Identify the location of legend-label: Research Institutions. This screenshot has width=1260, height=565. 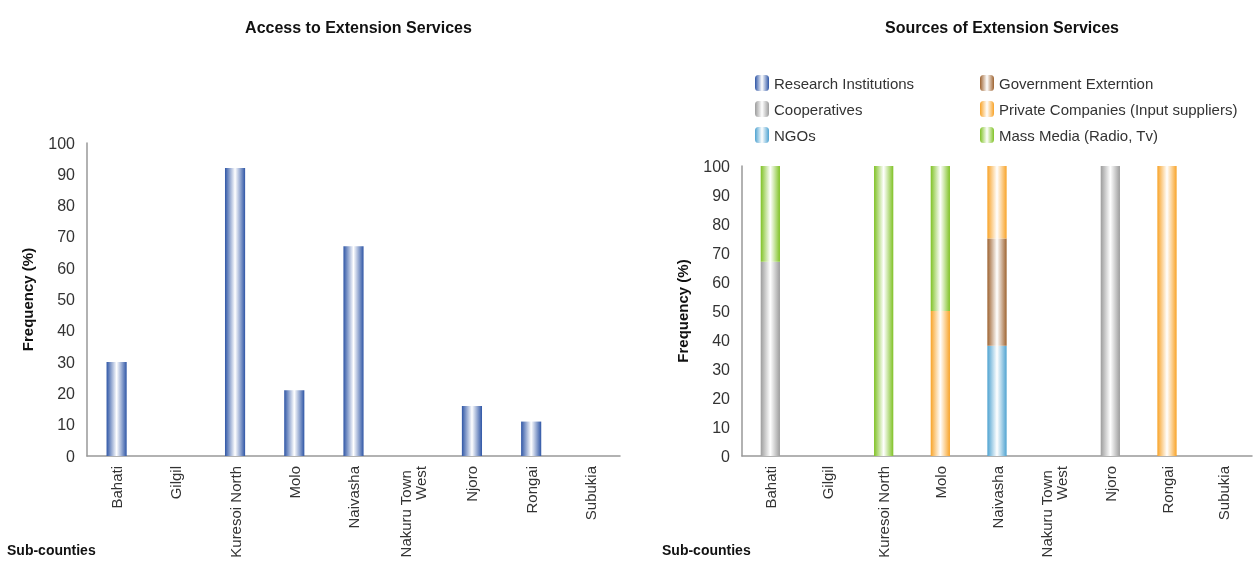
(844, 83).